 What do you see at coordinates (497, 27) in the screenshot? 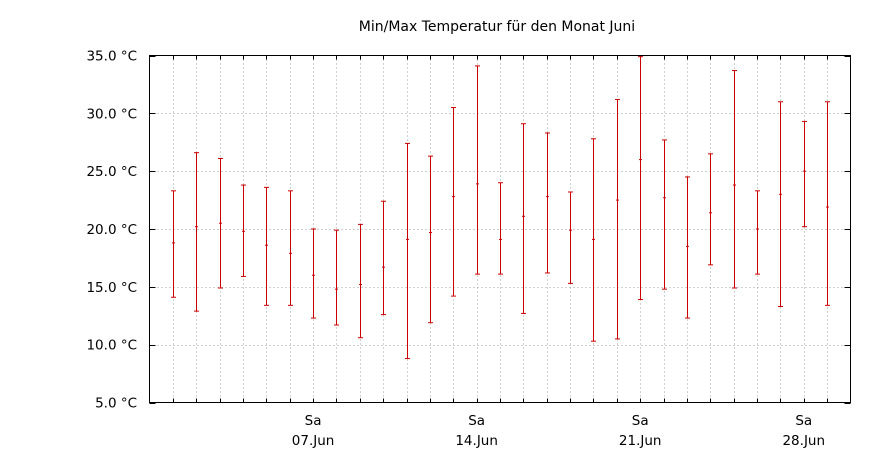
I see `chart-title: Min/Max Temperatur für den Monat Juni` at bounding box center [497, 27].